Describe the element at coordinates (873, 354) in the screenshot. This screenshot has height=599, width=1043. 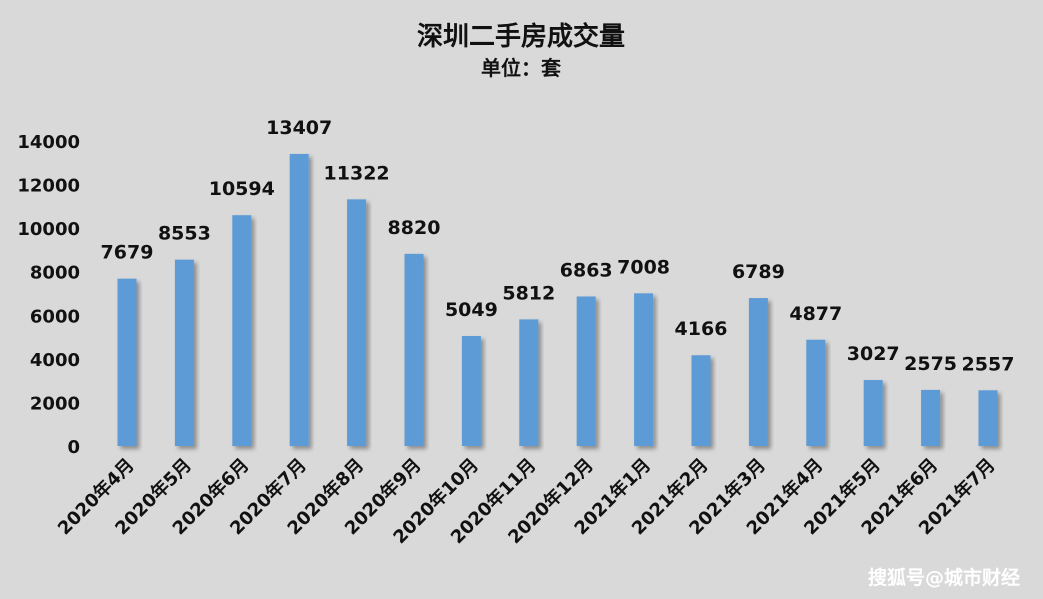
I see `data-label: 3027` at that location.